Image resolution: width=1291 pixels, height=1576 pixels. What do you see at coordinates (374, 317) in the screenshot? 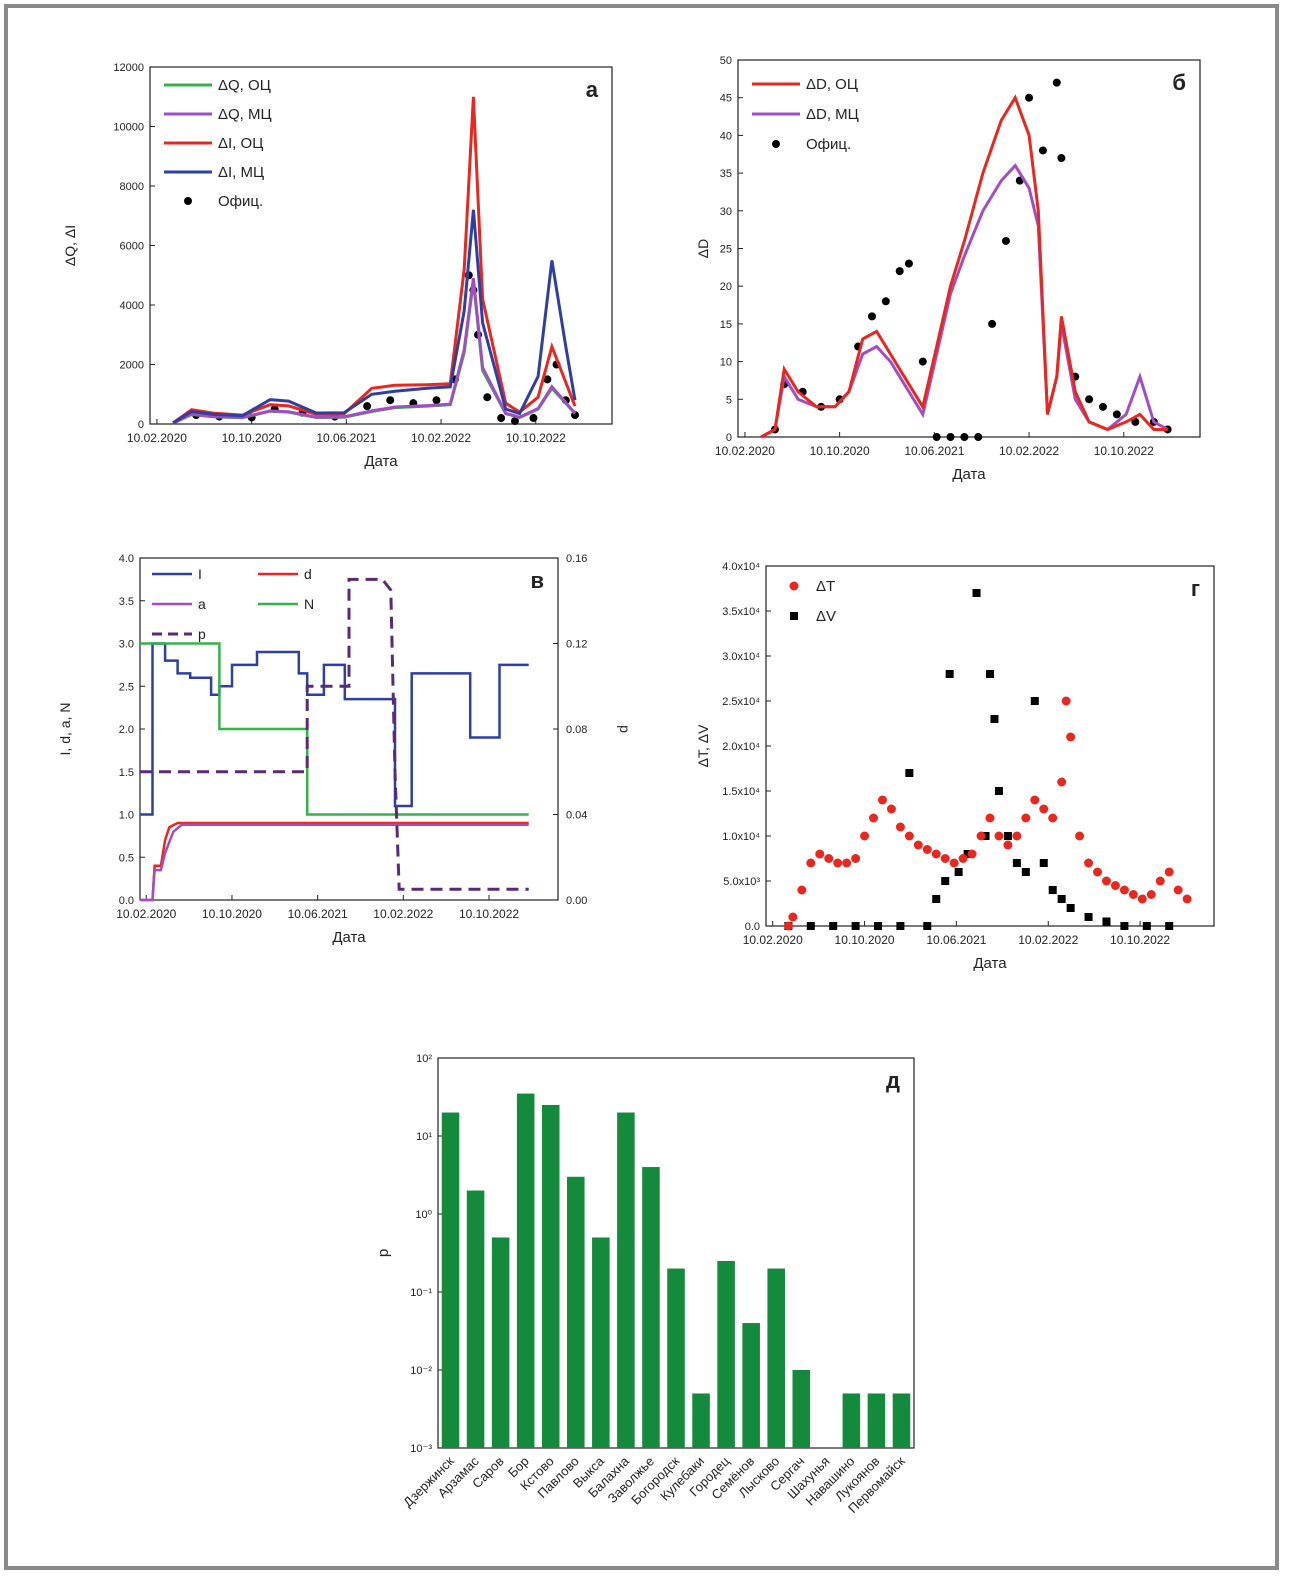
I see `chart-a-series-line` at bounding box center [374, 317].